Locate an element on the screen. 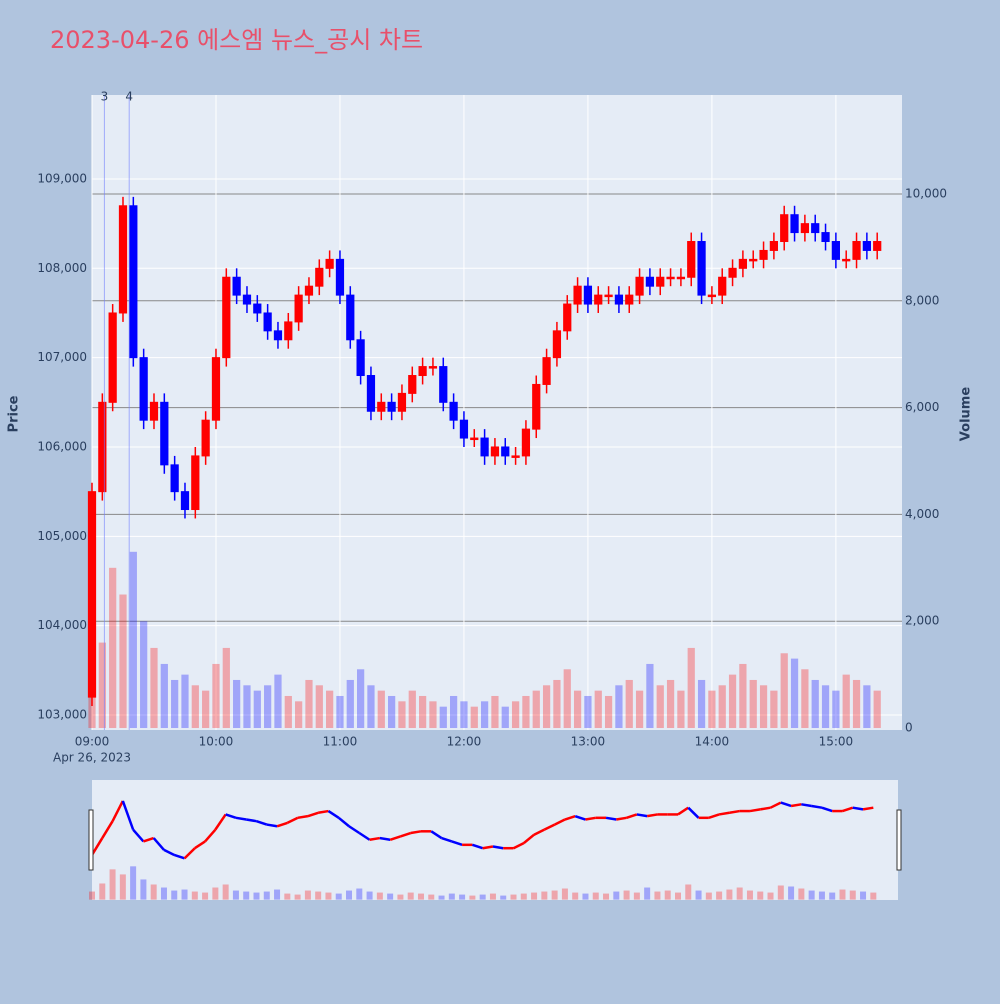 The height and width of the screenshot is (1004, 1000). range-slider is located at coordinates (495, 840).